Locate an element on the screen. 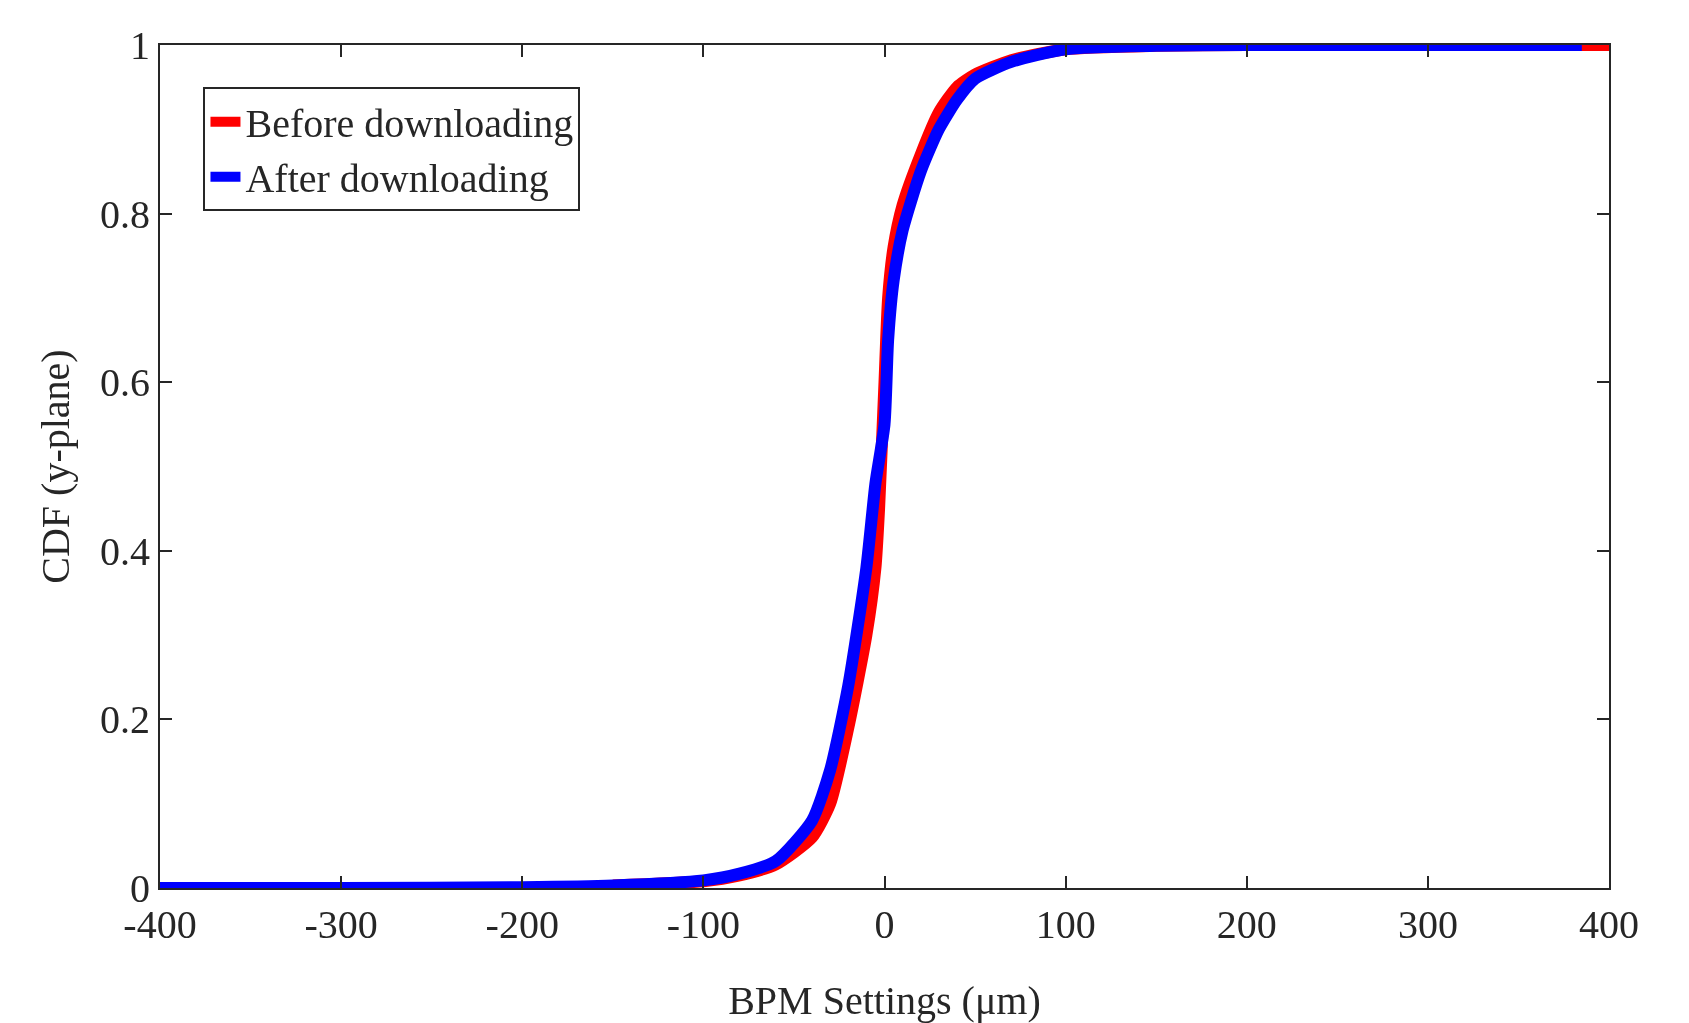  x-tick-label: 100 is located at coordinates (1065, 924).